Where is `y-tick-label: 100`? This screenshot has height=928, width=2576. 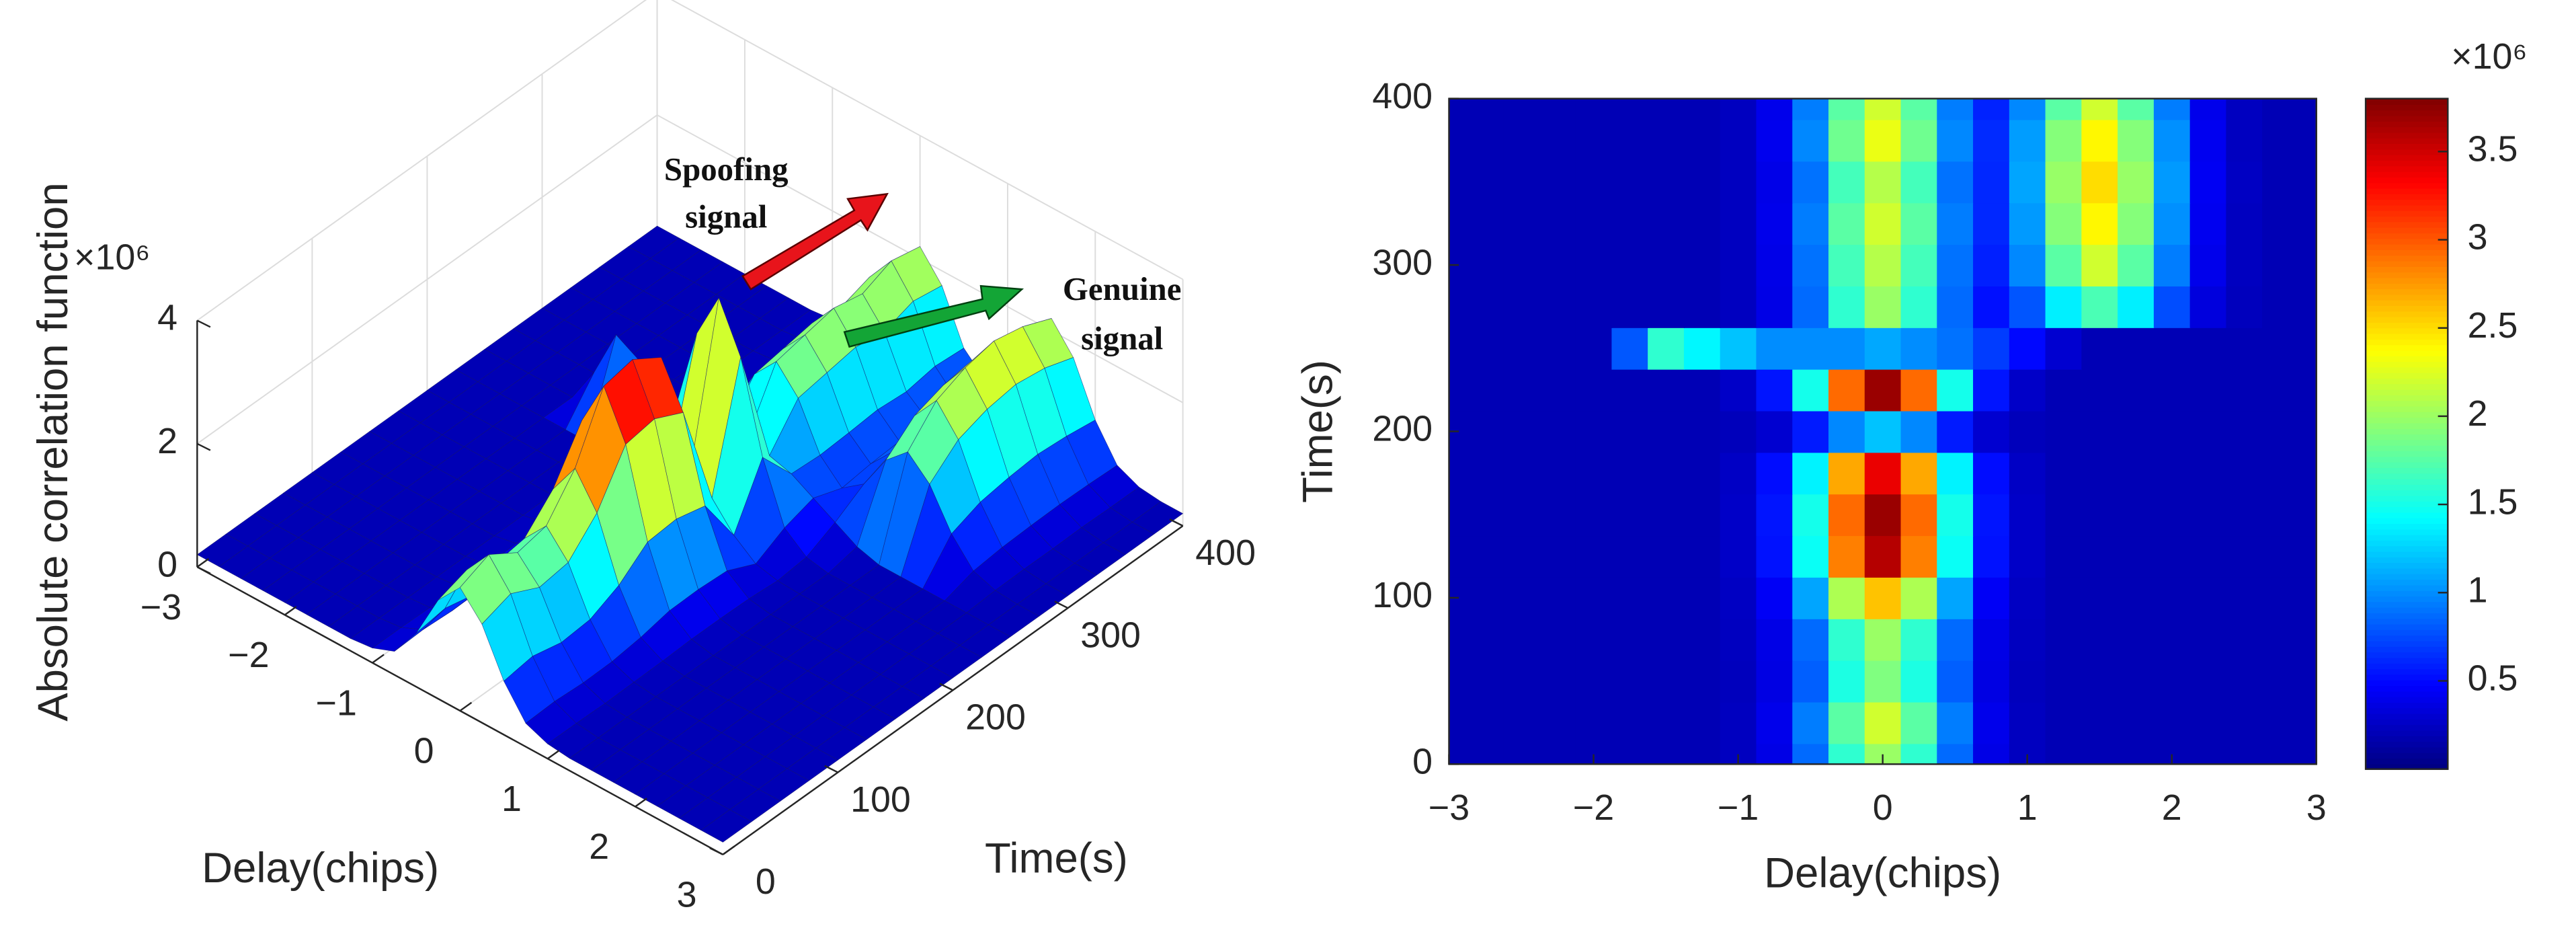
y-tick-label: 100 is located at coordinates (1402, 595).